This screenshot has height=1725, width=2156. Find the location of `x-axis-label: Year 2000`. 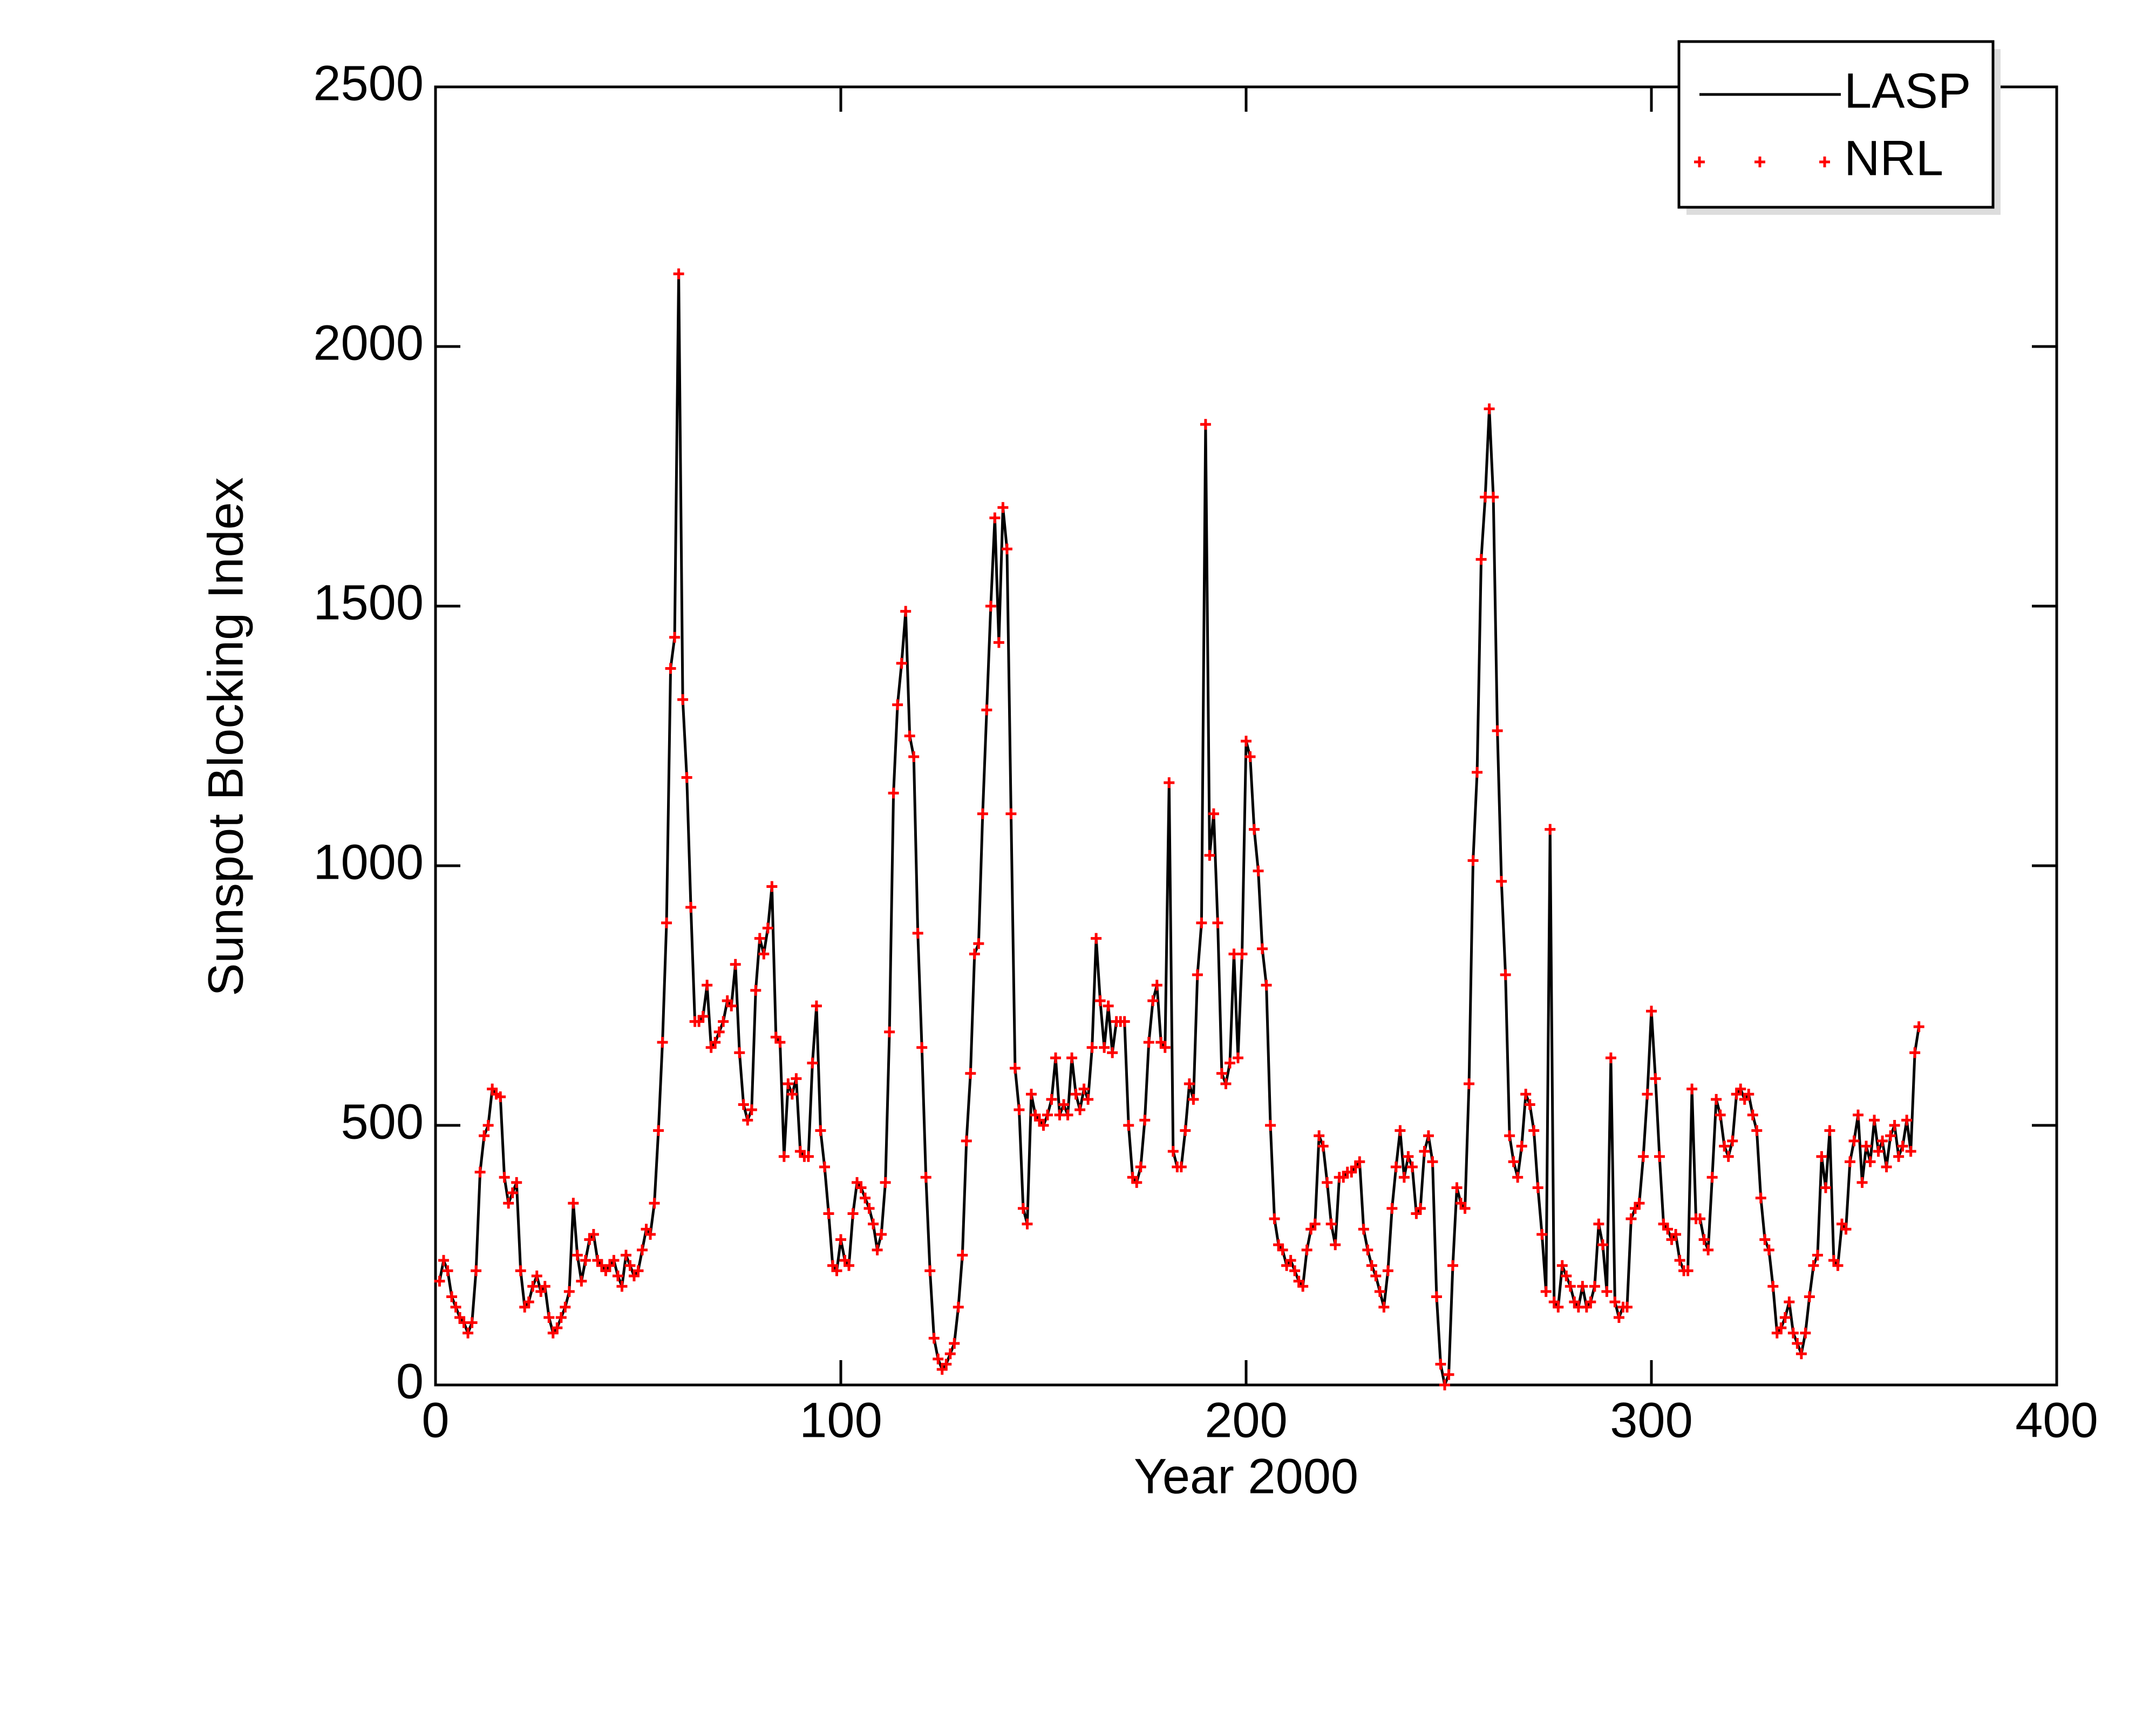

x-axis-label: Year 2000 is located at coordinates (1246, 1477).